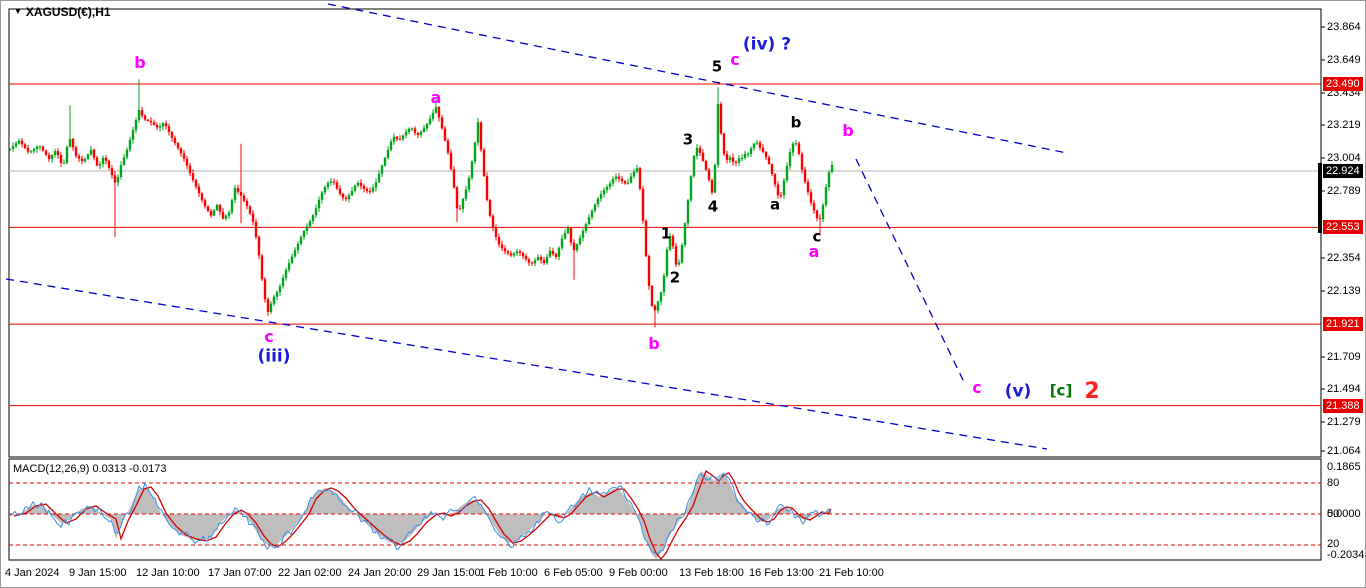 The width and height of the screenshot is (1366, 588). I want to click on wave-label: (iii), so click(274, 356).